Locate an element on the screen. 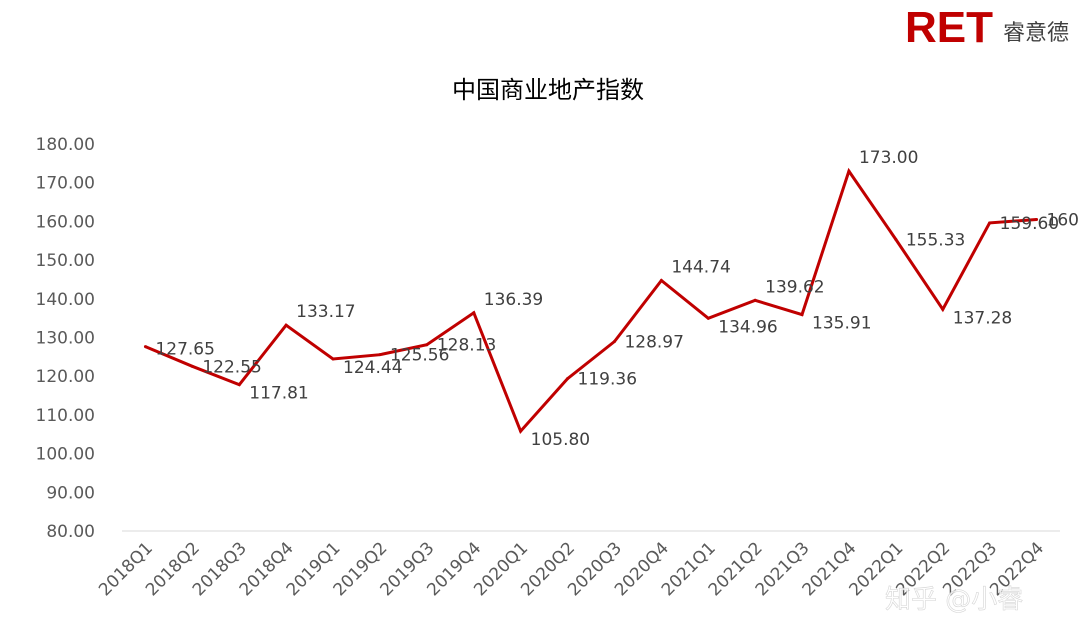 This screenshot has width=1080, height=642. data-label: 139.62 is located at coordinates (794, 287).